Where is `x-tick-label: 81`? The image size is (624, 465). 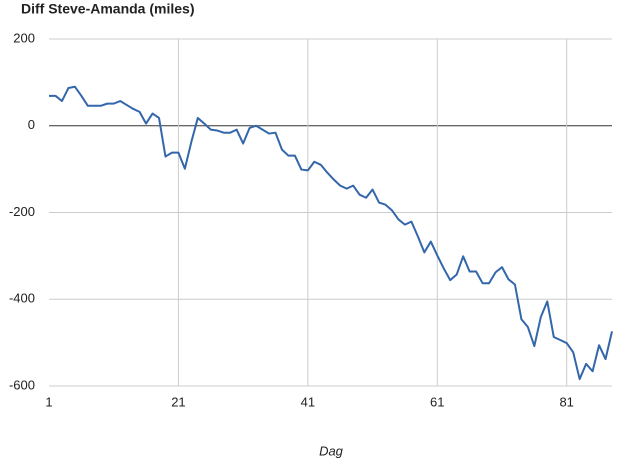
x-tick-label: 81 is located at coordinates (566, 401).